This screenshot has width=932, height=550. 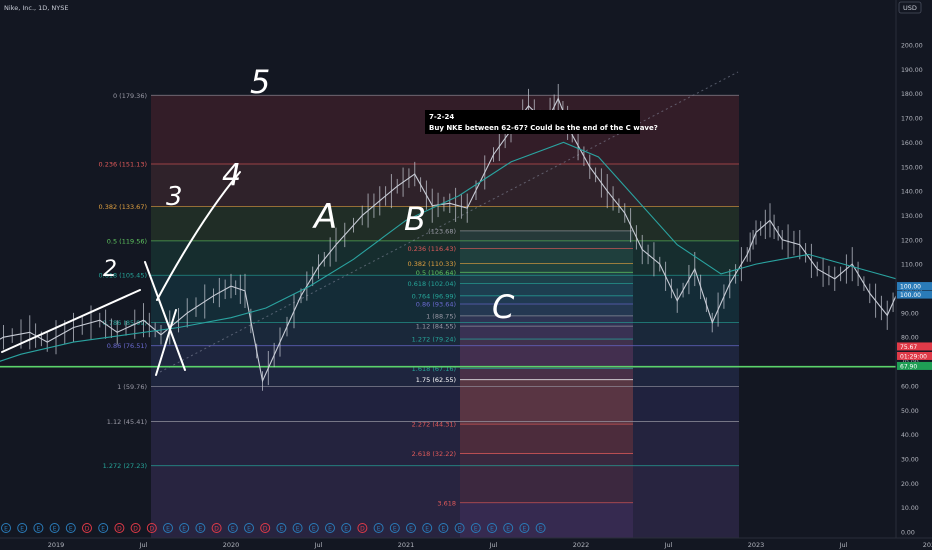 I want to click on fib2-level-label: 0.86 (93.64), so click(x=436, y=304).